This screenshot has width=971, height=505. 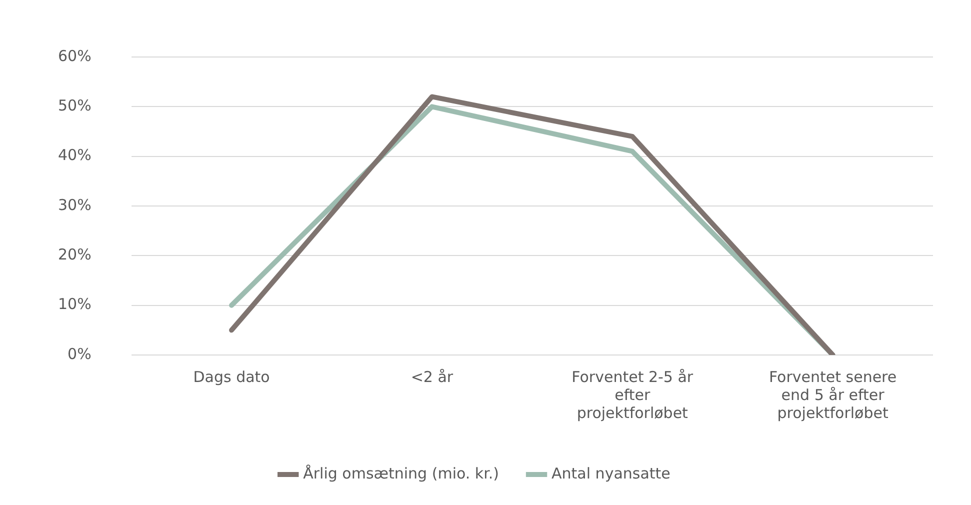 What do you see at coordinates (75, 205) in the screenshot?
I see `y-tick-label: 30%` at bounding box center [75, 205].